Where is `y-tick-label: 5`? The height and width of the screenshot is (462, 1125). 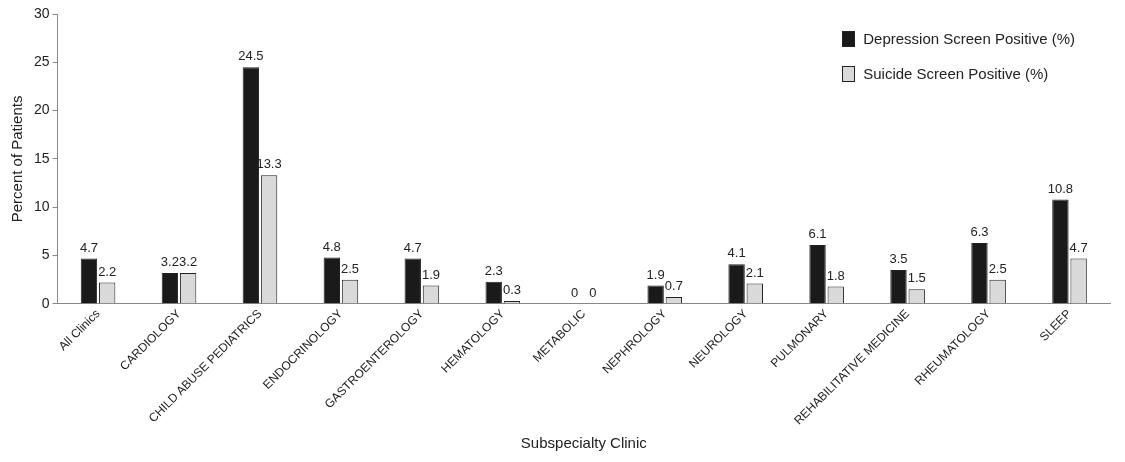 y-tick-label: 5 is located at coordinates (45, 254).